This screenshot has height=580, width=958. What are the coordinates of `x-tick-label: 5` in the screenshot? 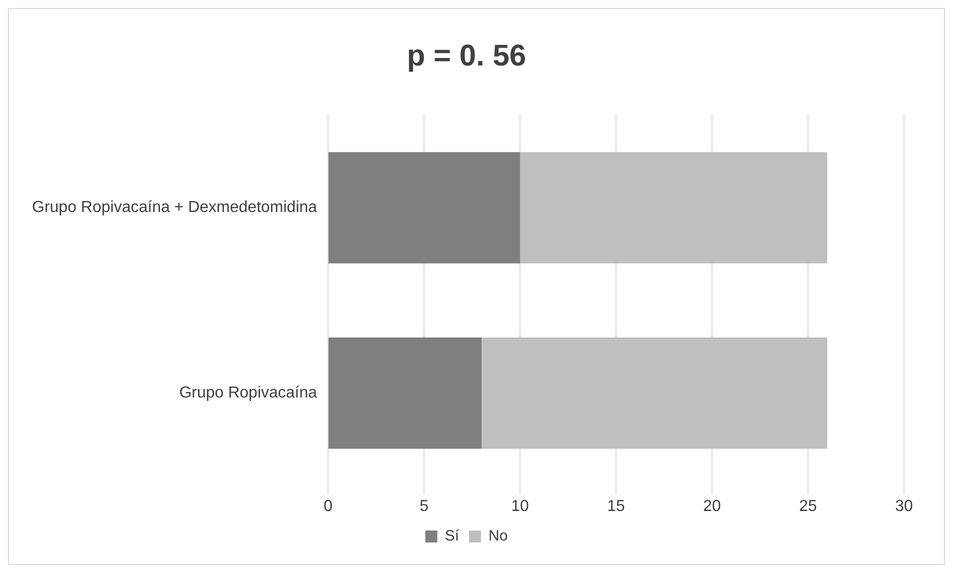 It's located at (424, 506).